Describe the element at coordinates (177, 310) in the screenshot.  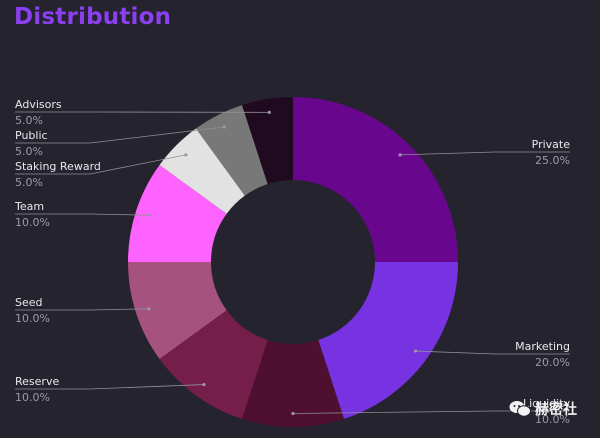
I see `slice-seed` at that location.